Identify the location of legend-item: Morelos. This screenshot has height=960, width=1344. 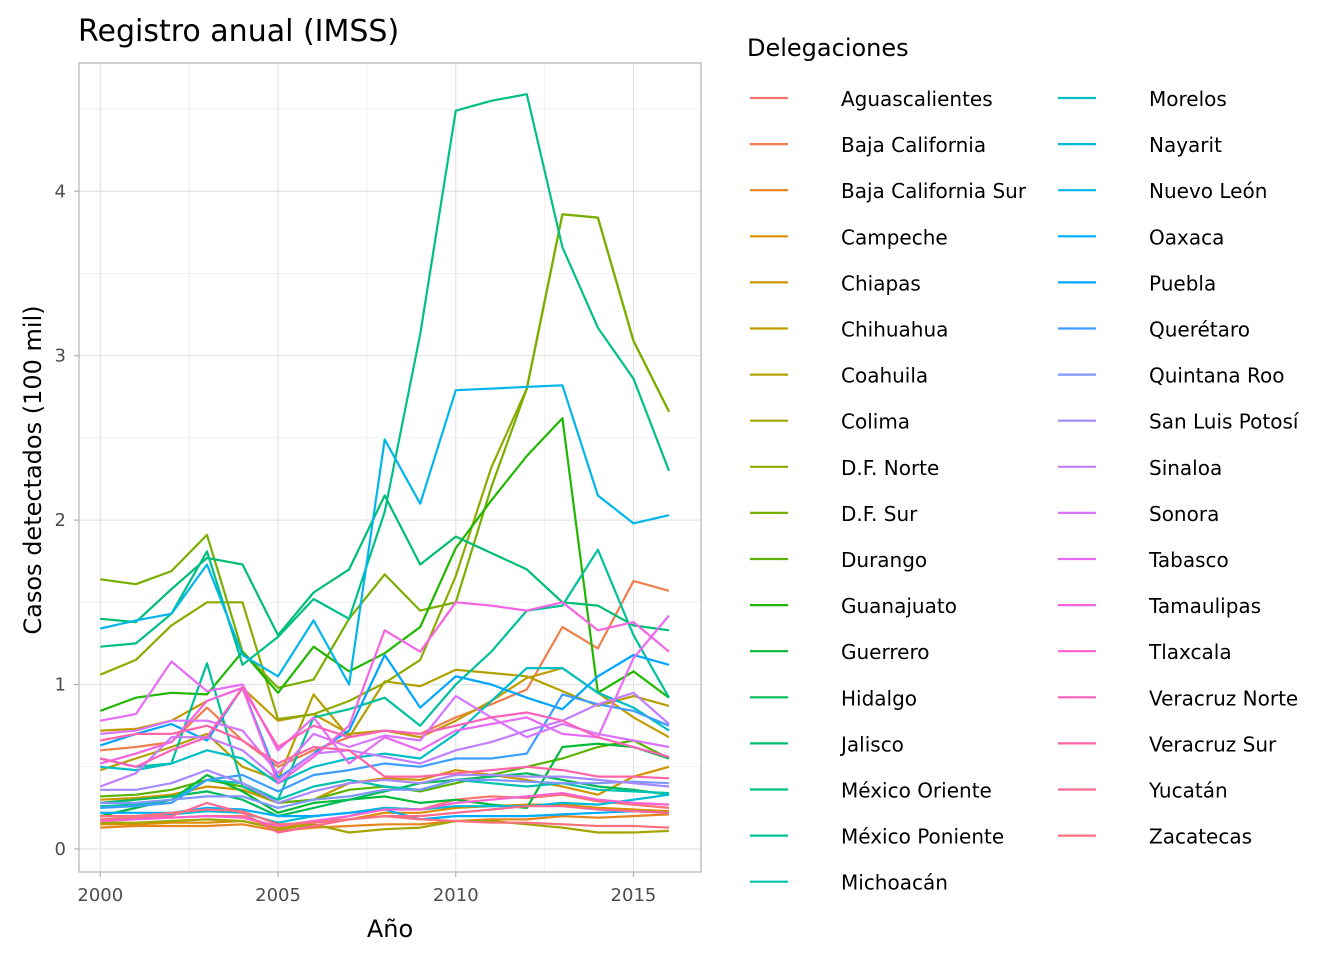
(1142, 99).